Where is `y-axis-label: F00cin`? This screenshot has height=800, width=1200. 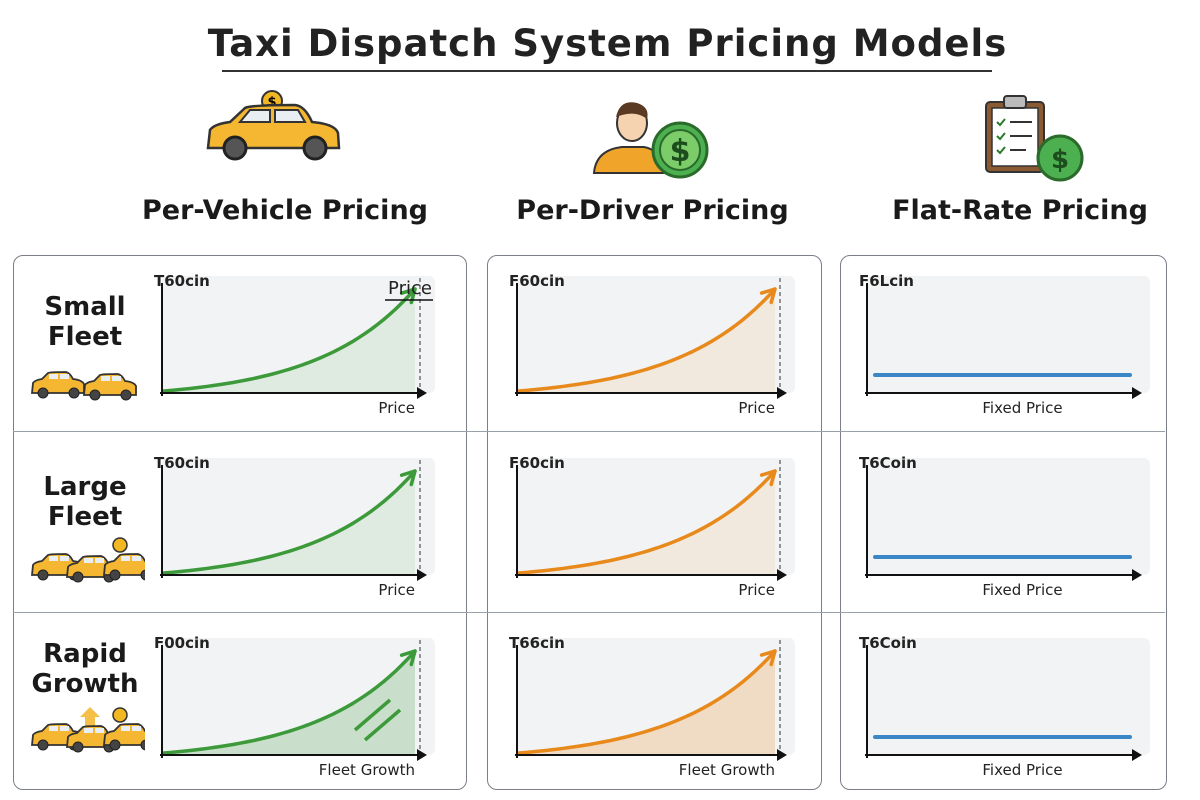
y-axis-label: F00cin is located at coordinates (182, 643).